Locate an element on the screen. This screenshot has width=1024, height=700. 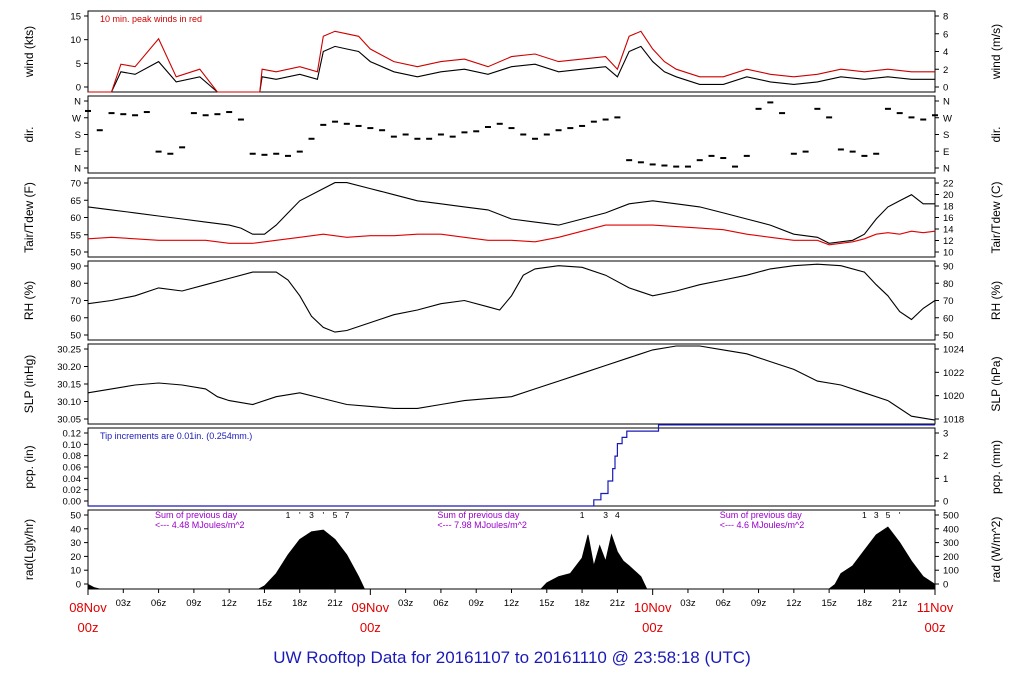
left-tick-label-pcp: 0.04 is located at coordinates (72, 479).